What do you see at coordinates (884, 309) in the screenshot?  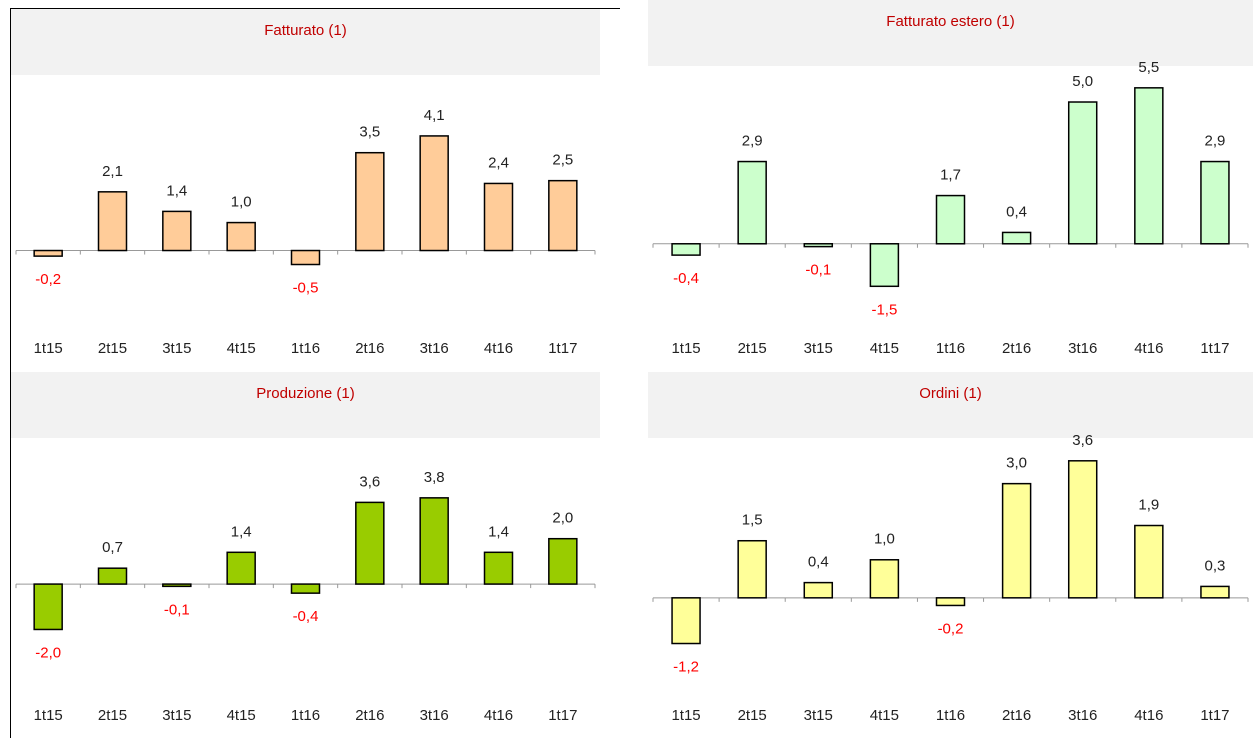 I see `data-label: -1,5` at bounding box center [884, 309].